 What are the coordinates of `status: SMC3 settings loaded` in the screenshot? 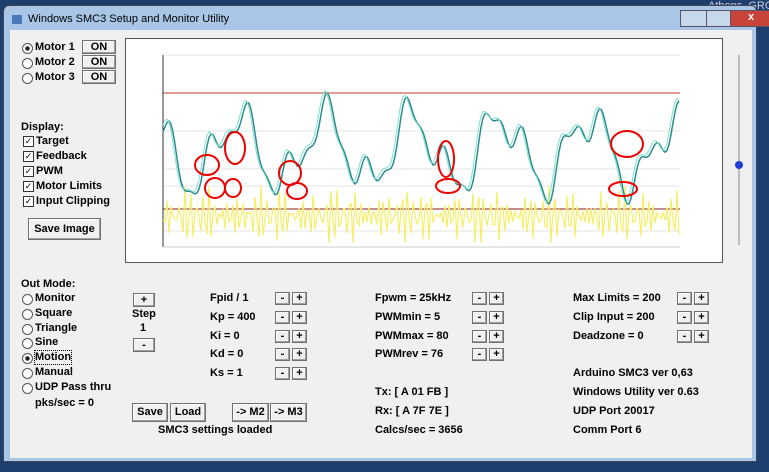 It's located at (215, 430).